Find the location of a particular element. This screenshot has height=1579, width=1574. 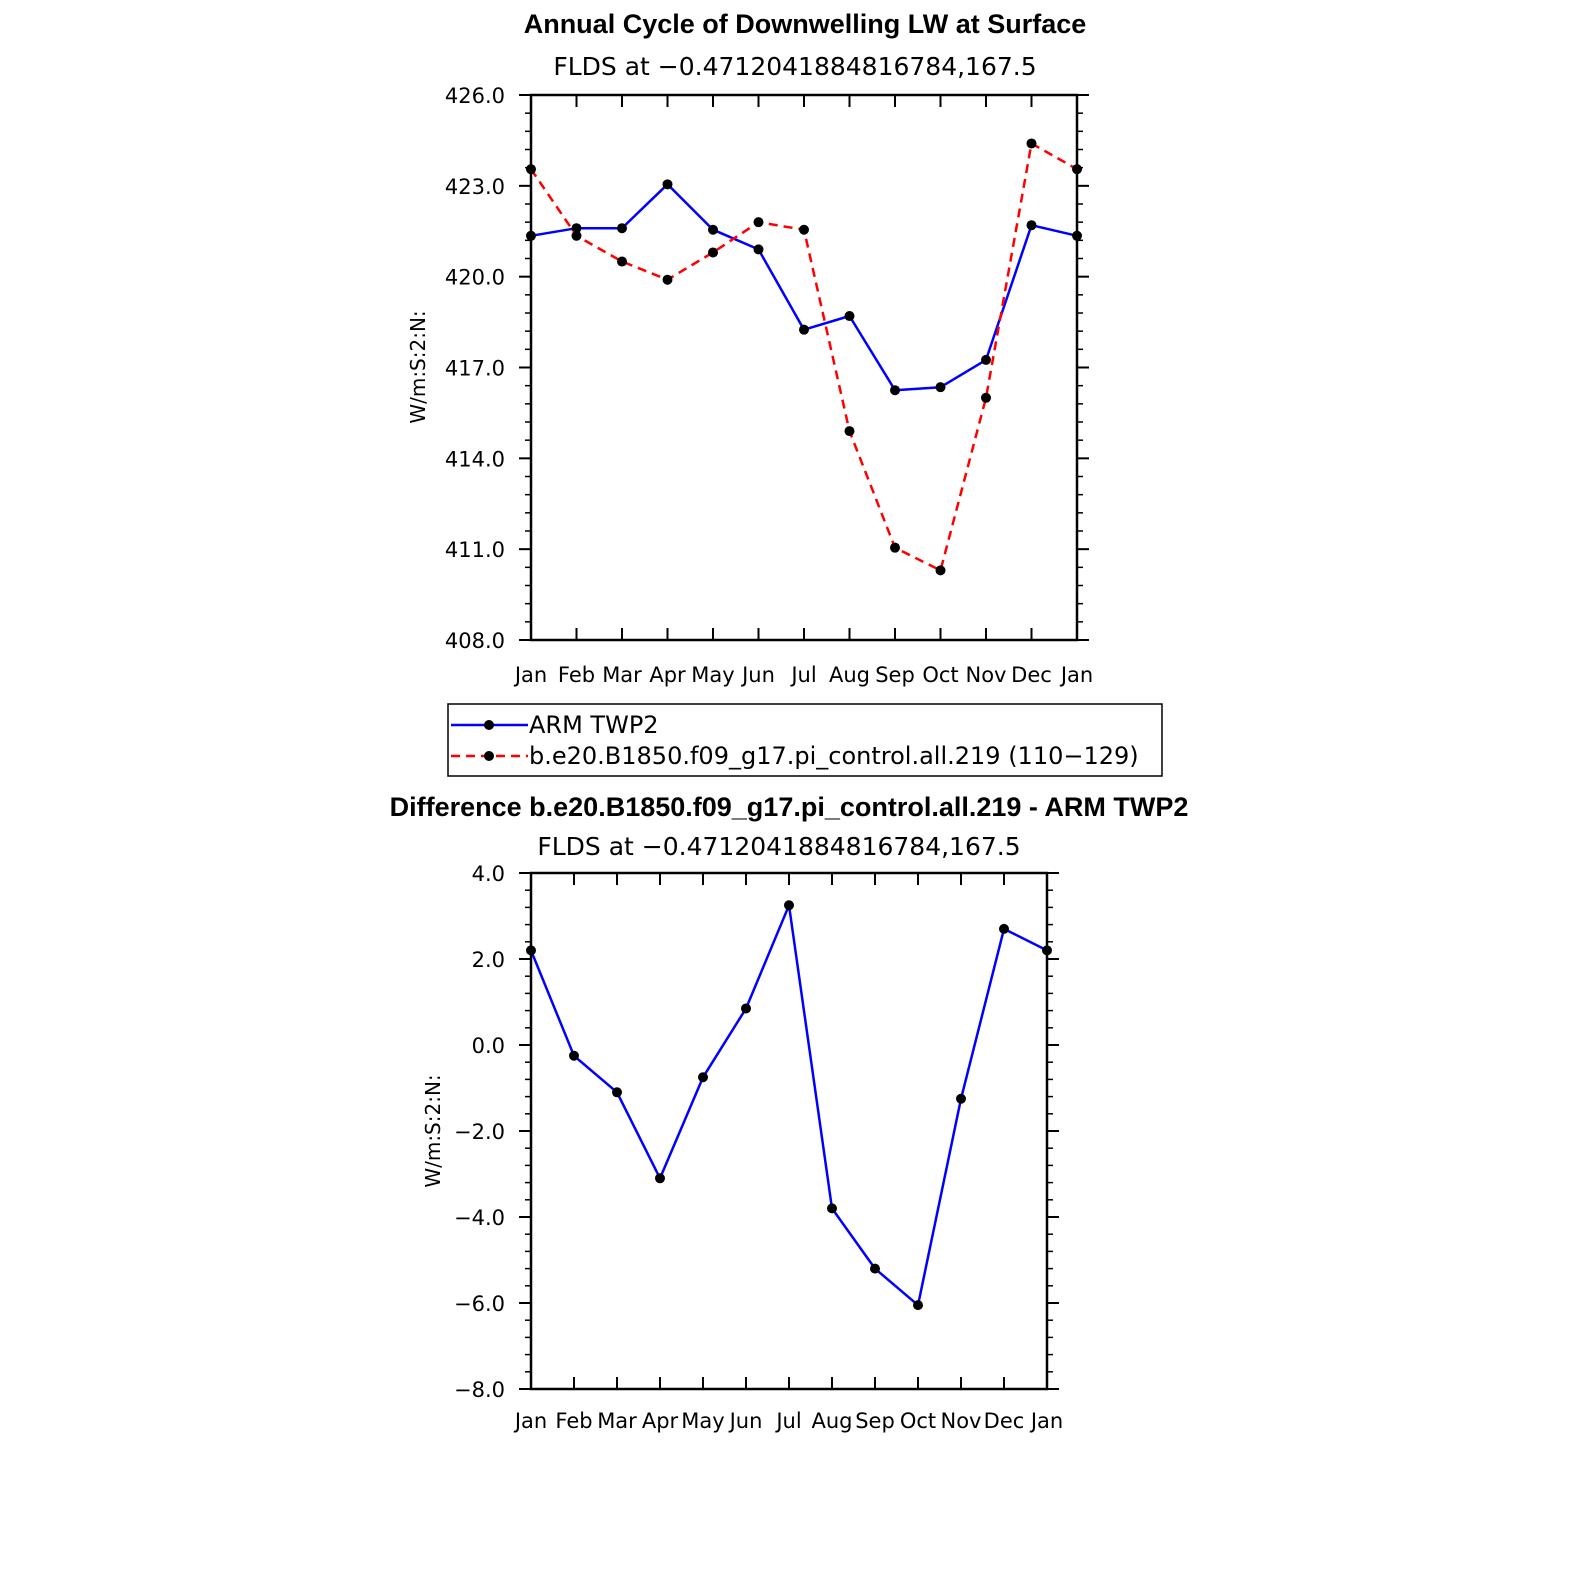

legend-label-arm-twp2: ARM TWP2 is located at coordinates (594, 725).